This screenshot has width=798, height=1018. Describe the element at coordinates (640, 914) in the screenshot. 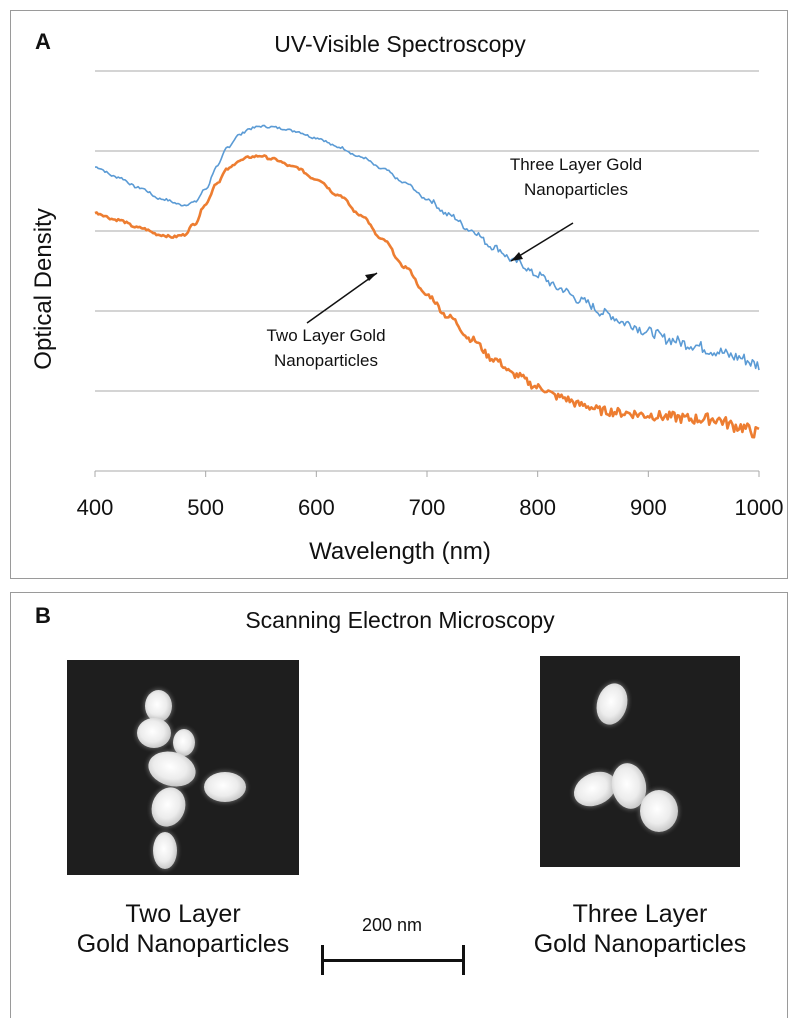

I see `sem-label-three-layer-line1: Three Layer` at that location.